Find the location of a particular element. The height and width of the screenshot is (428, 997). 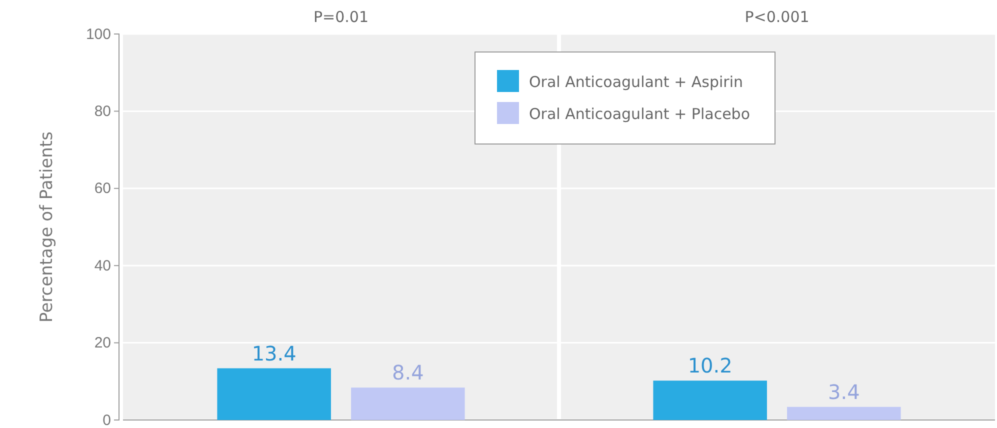

text: P=0.01 is located at coordinates (341, 17).